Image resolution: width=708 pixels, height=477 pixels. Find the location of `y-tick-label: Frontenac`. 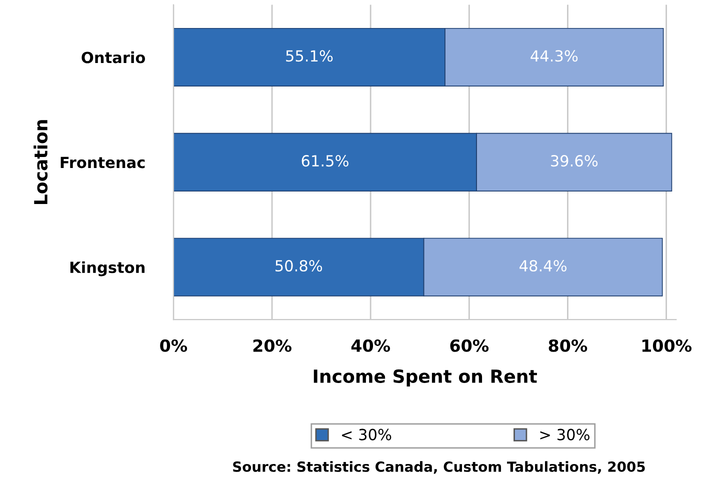

y-tick-label: Frontenac is located at coordinates (102, 162).